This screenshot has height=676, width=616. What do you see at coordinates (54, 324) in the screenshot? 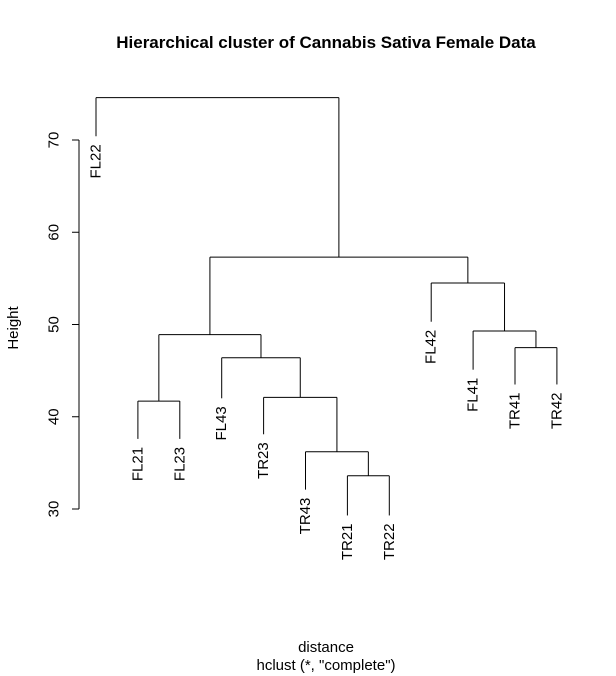
I see `y-tick-label: 50` at bounding box center [54, 324].